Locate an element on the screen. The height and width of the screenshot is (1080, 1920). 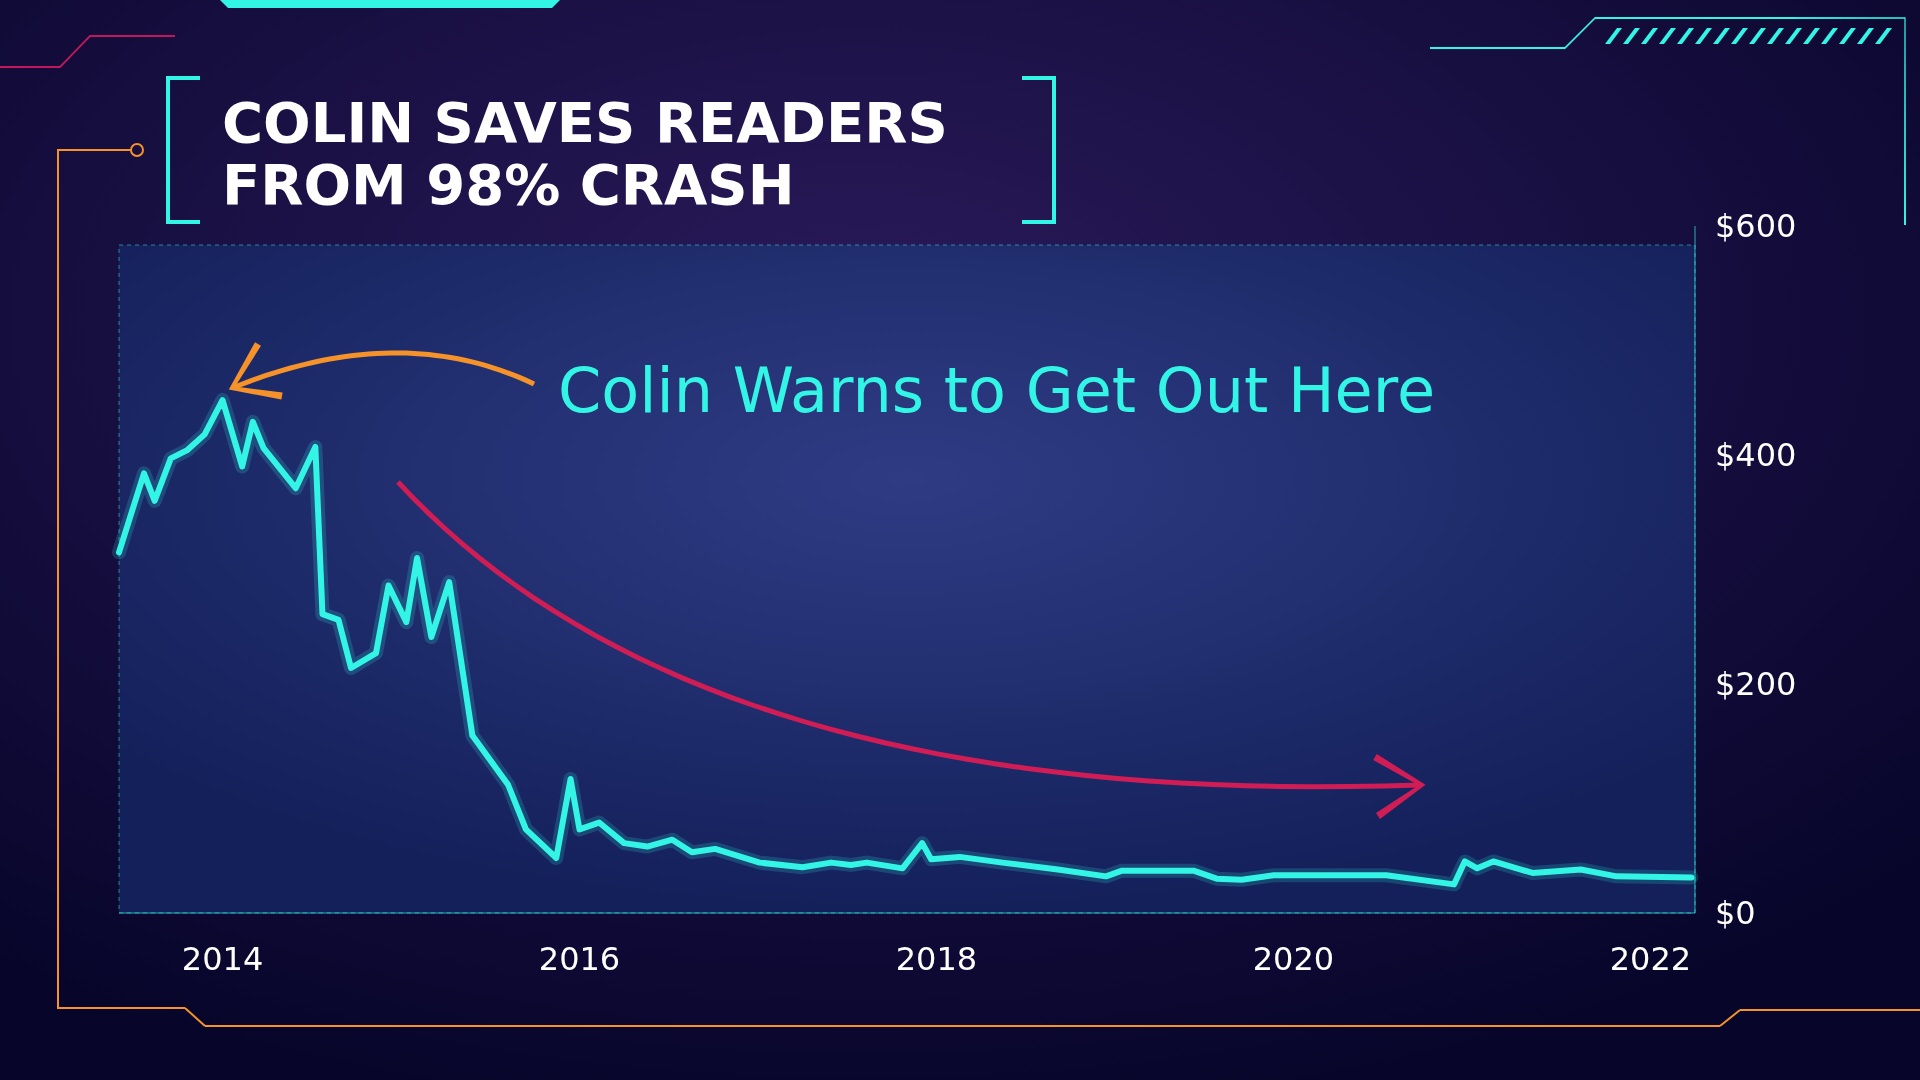
chart-title: COLIN SAVES READERS FROM 98% CRASH is located at coordinates (585, 153).